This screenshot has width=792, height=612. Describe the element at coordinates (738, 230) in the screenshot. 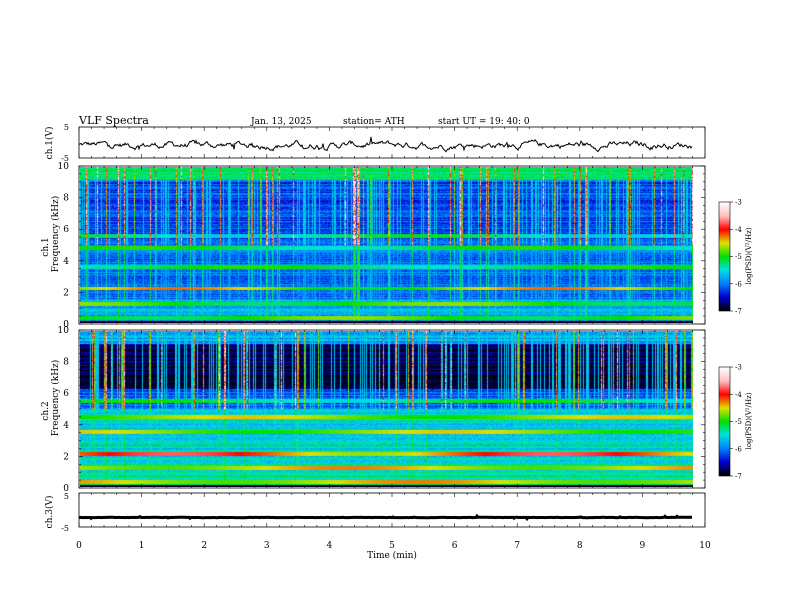

I see `ch1-colorbar-tick-label: -4` at that location.